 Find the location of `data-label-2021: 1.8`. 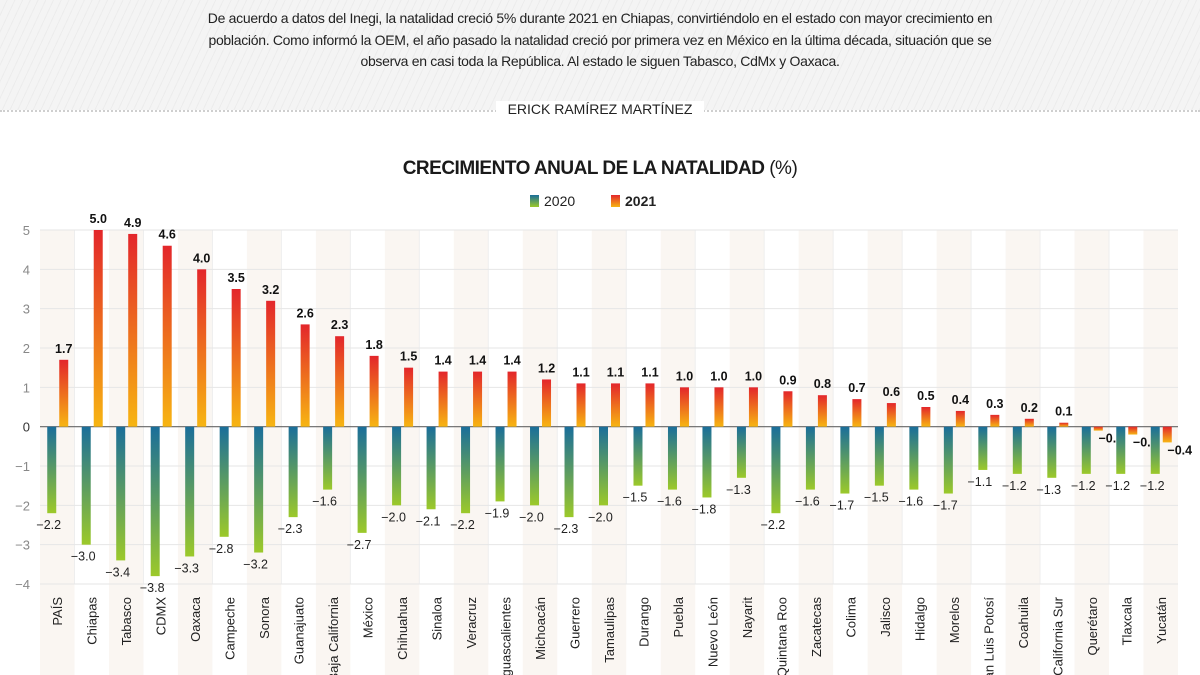

data-label-2021: 1.8 is located at coordinates (373, 345).